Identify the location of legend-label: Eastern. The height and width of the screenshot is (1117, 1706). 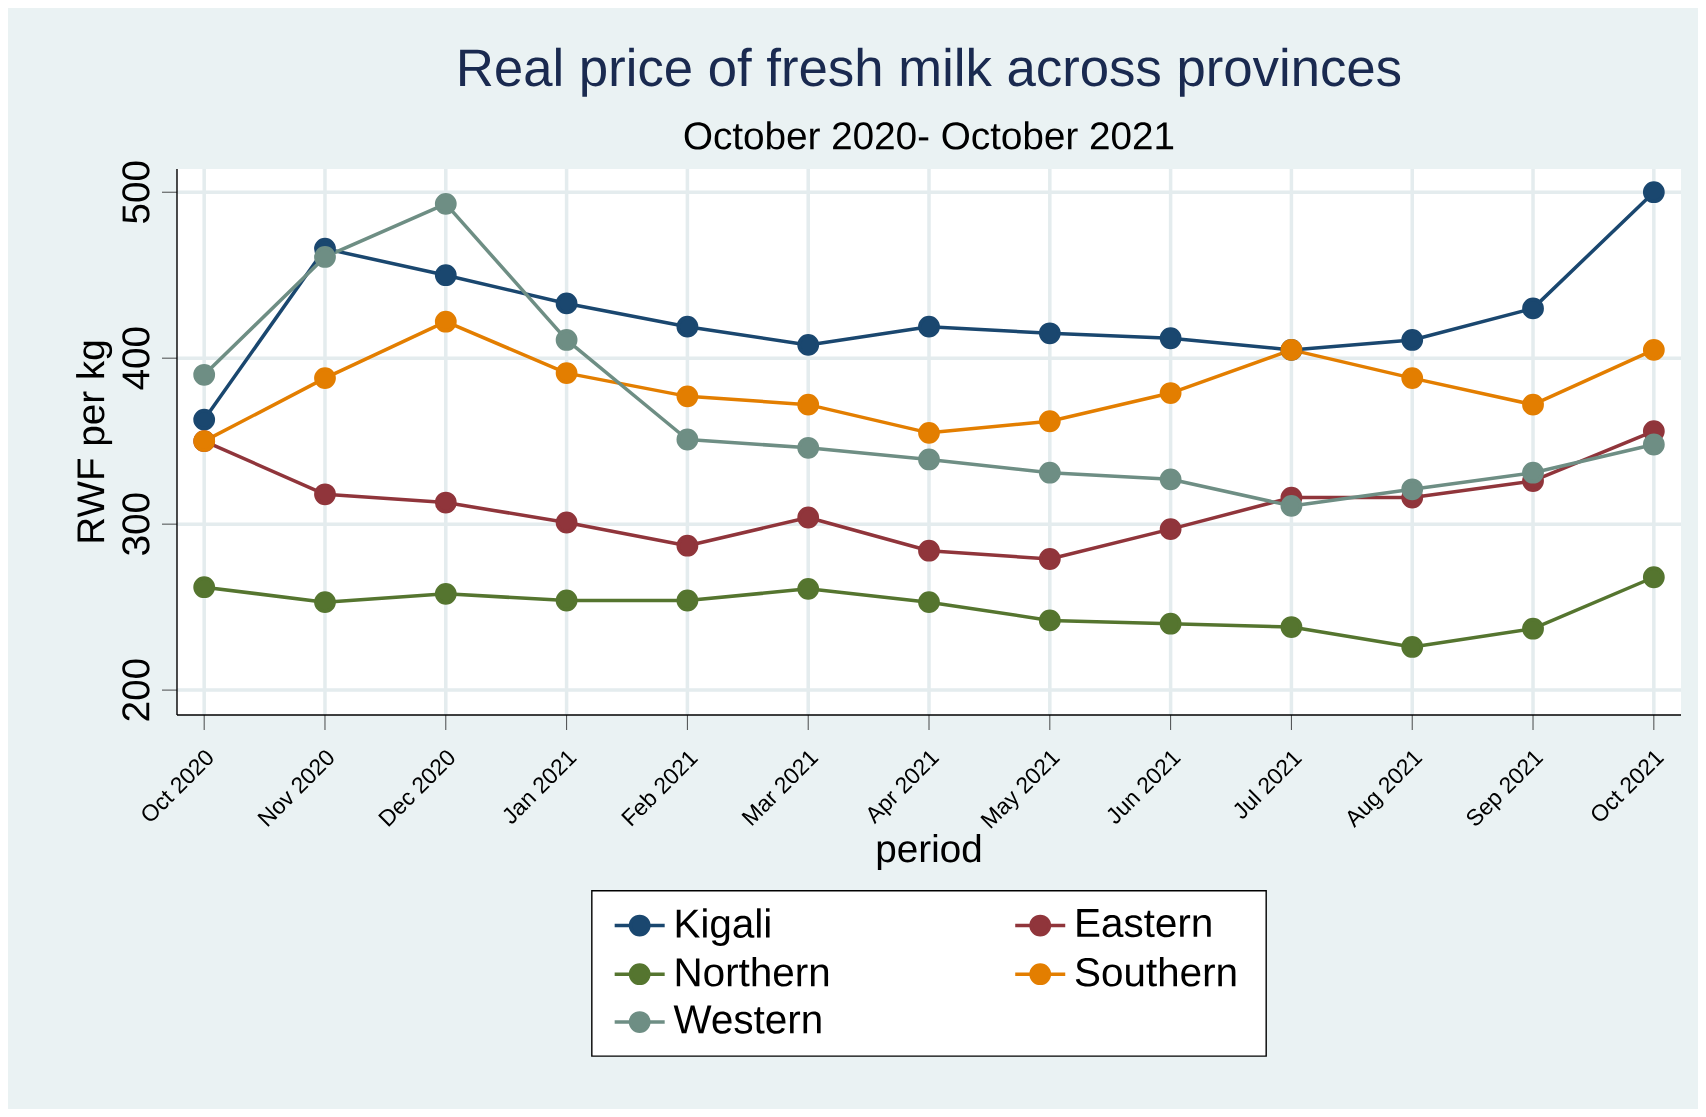
(1144, 923).